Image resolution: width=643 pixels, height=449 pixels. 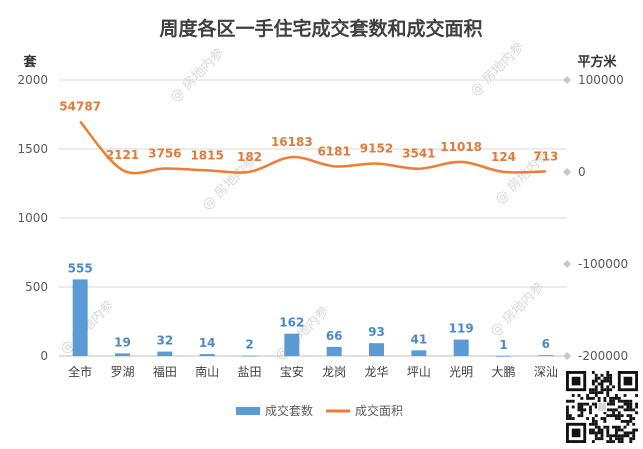 I want to click on line-data-label: 3756, so click(x=164, y=154).